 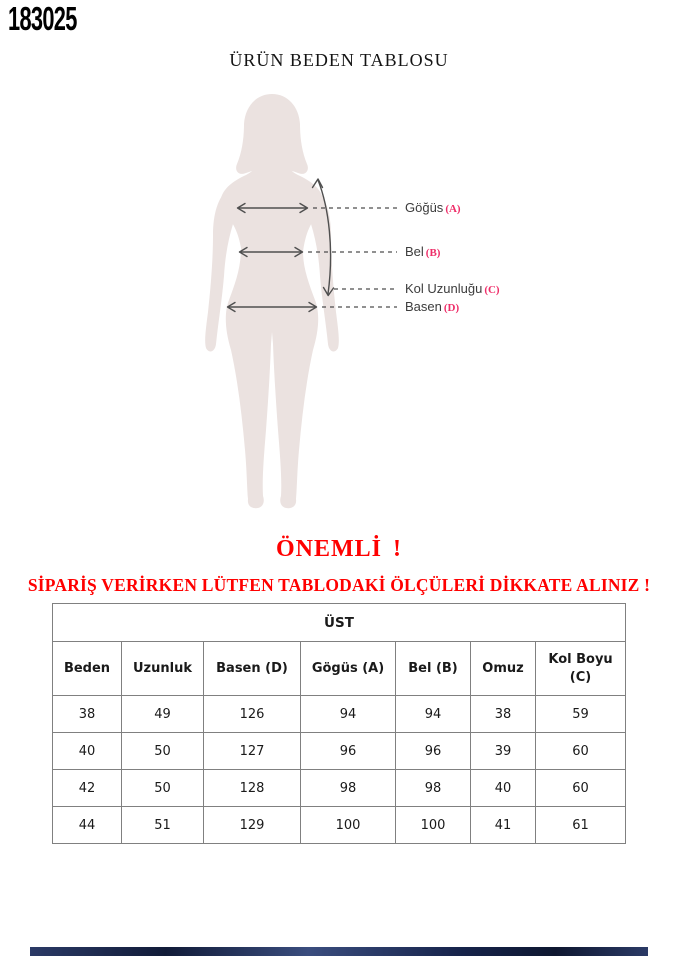 I want to click on table-row: 38 49 126 94 94 38 59, so click(x=339, y=714).